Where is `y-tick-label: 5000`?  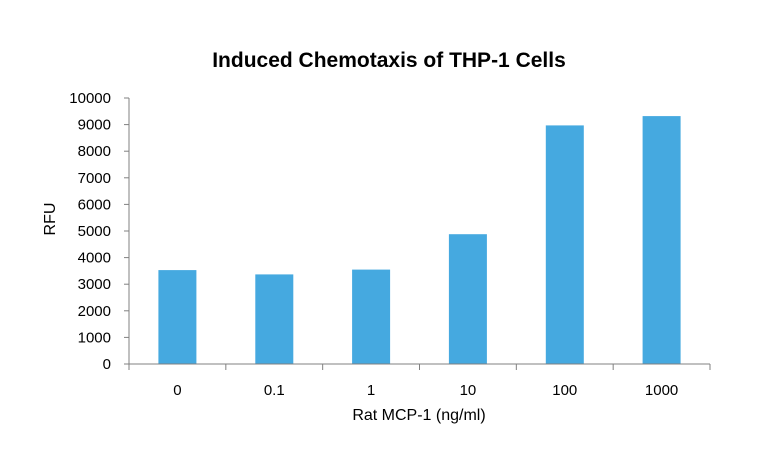
y-tick-label: 5000 is located at coordinates (94, 231).